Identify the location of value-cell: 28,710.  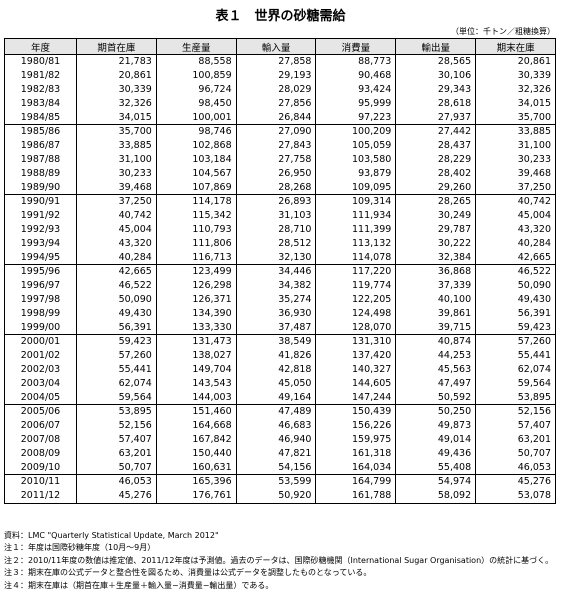
(276, 229).